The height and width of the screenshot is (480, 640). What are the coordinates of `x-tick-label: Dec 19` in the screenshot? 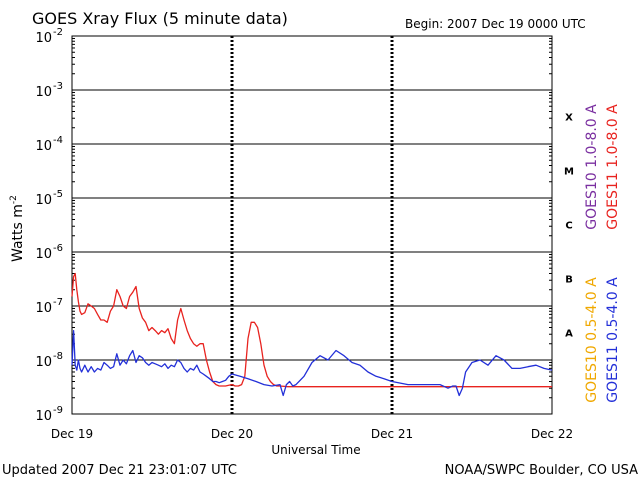 It's located at (72, 434).